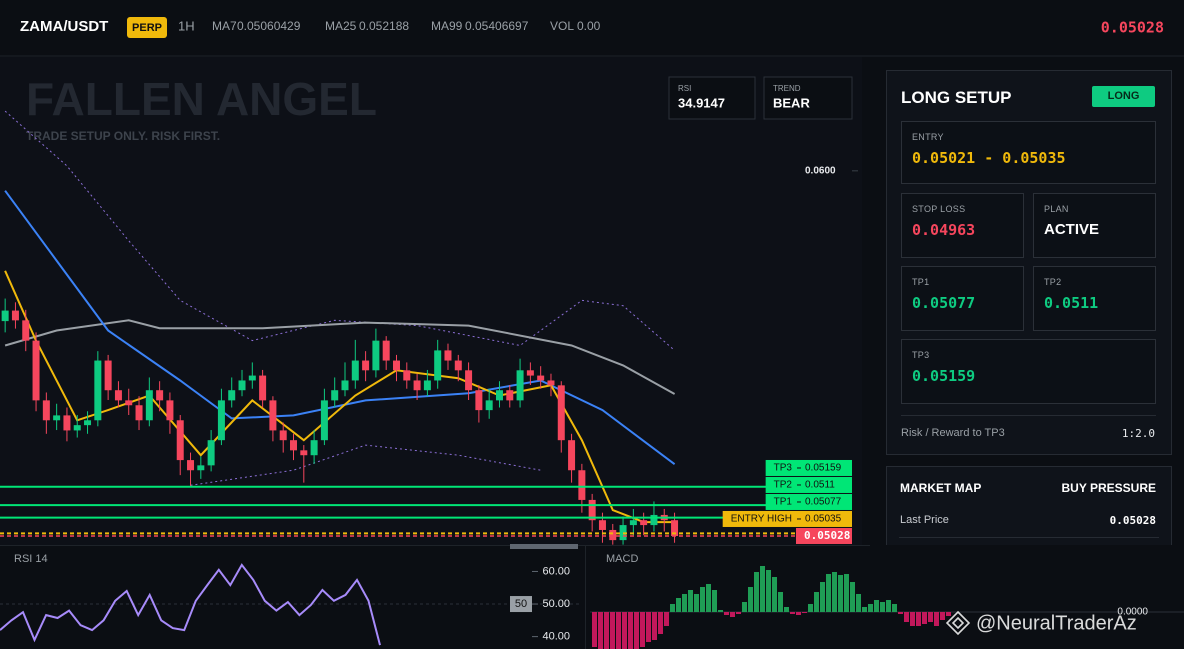 The width and height of the screenshot is (1184, 649). Describe the element at coordinates (1072, 229) in the screenshot. I see `plan-value: ACTIVE` at that location.